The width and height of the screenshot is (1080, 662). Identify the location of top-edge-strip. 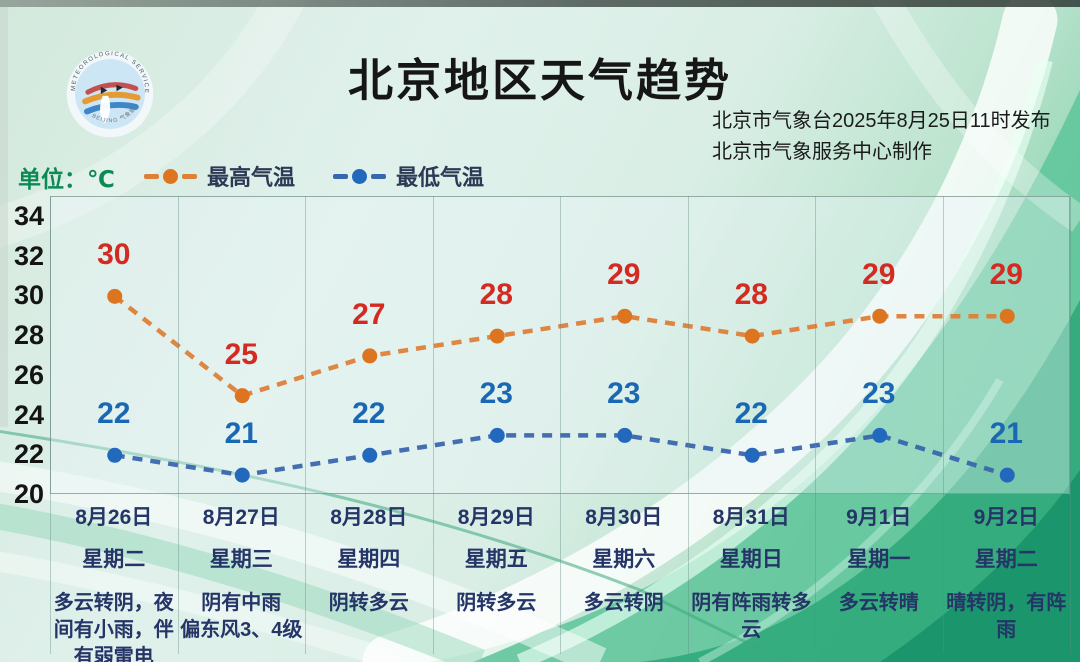
(540, 3).